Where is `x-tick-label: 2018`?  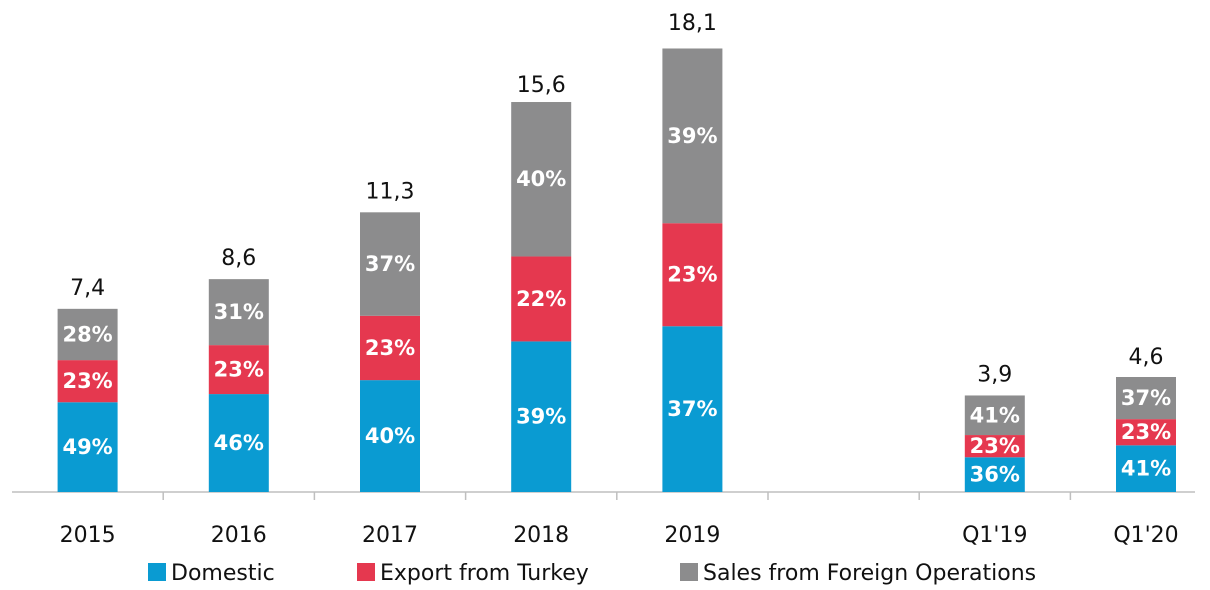
x-tick-label: 2018 is located at coordinates (541, 535).